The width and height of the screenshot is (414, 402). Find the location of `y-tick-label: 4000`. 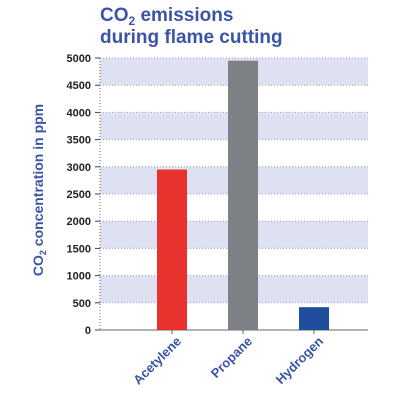

y-tick-label: 4000 is located at coordinates (79, 113).